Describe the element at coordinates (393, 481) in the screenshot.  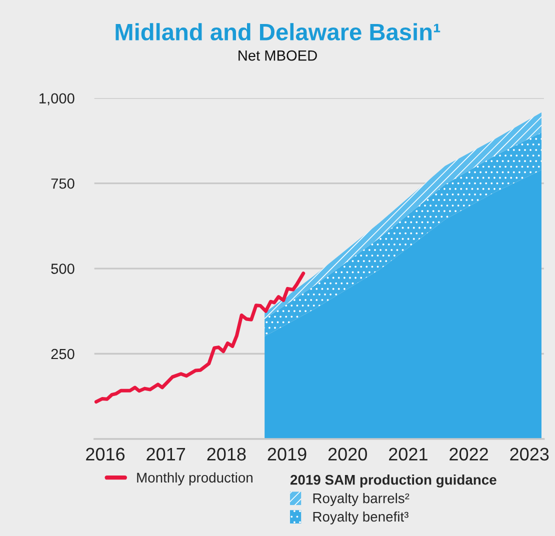
I see `legend-title: 2019 SAM production guidance` at that location.